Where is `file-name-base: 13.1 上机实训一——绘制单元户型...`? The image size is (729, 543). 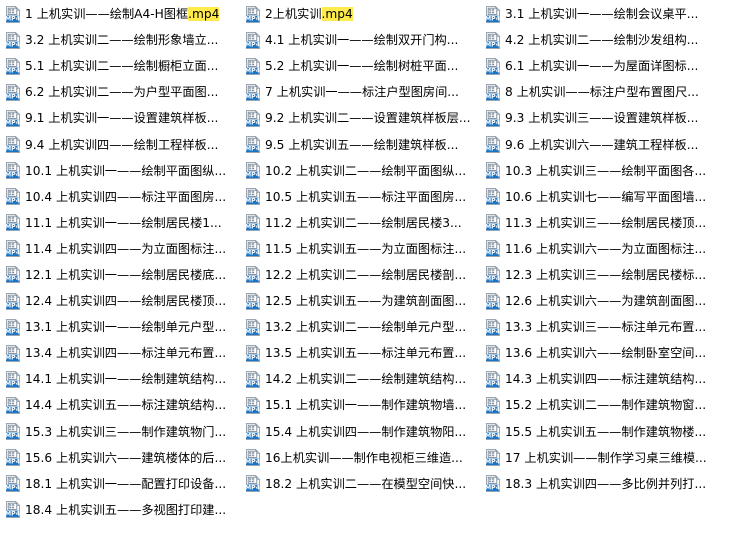 file-name-base: 13.1 上机实训一——绘制单元户型... is located at coordinates (126, 327).